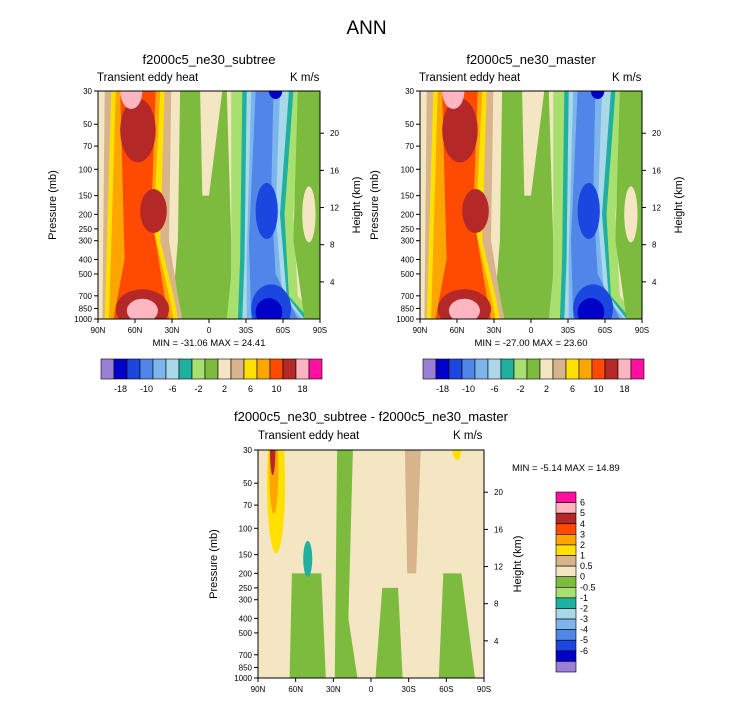 The image size is (733, 701). I want to click on panel2-units-label: K m/s, so click(627, 78).